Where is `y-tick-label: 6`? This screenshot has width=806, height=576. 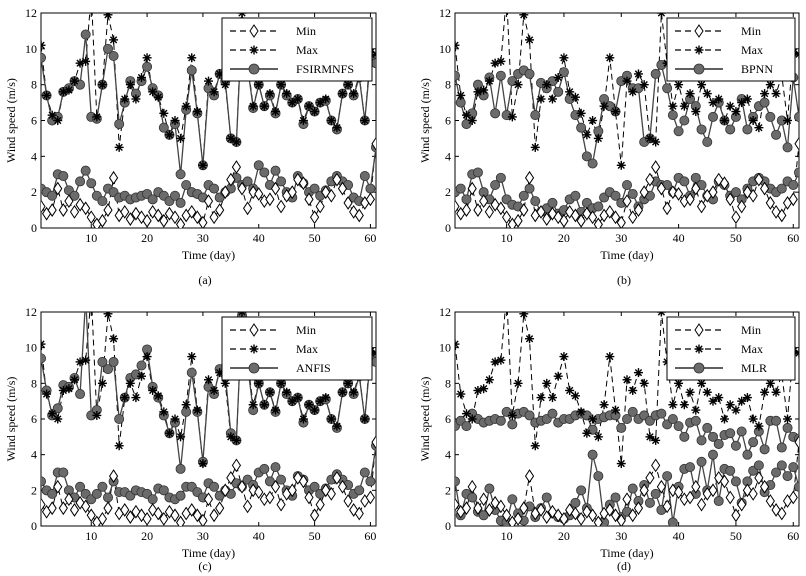 y-tick-label: 6 is located at coordinates (448, 419).